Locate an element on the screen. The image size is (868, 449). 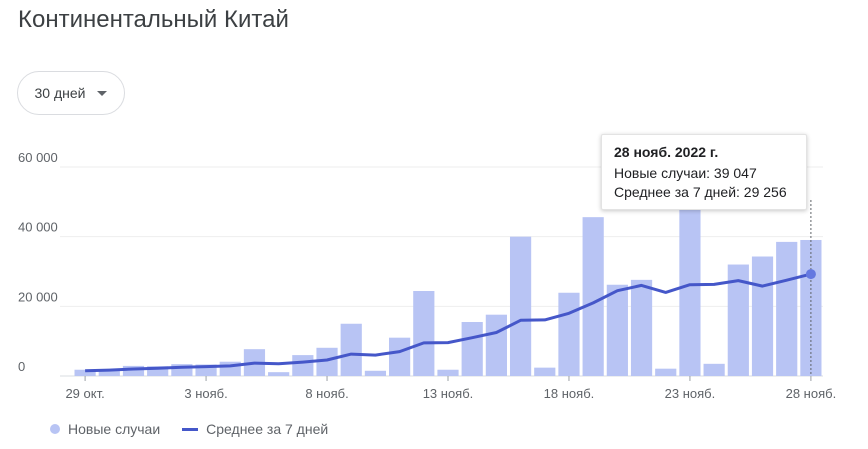
x-tick-label: 3 нояб. is located at coordinates (205, 393).